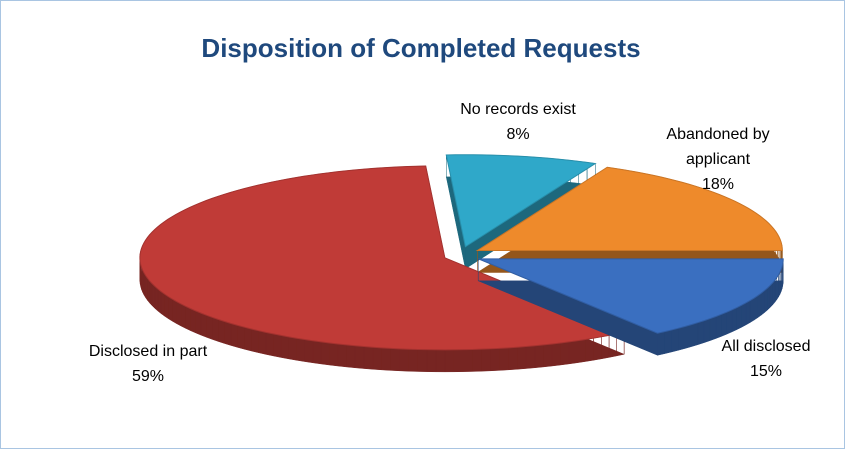 The image size is (845, 449). I want to click on slice-value-label: 59%, so click(148, 376).